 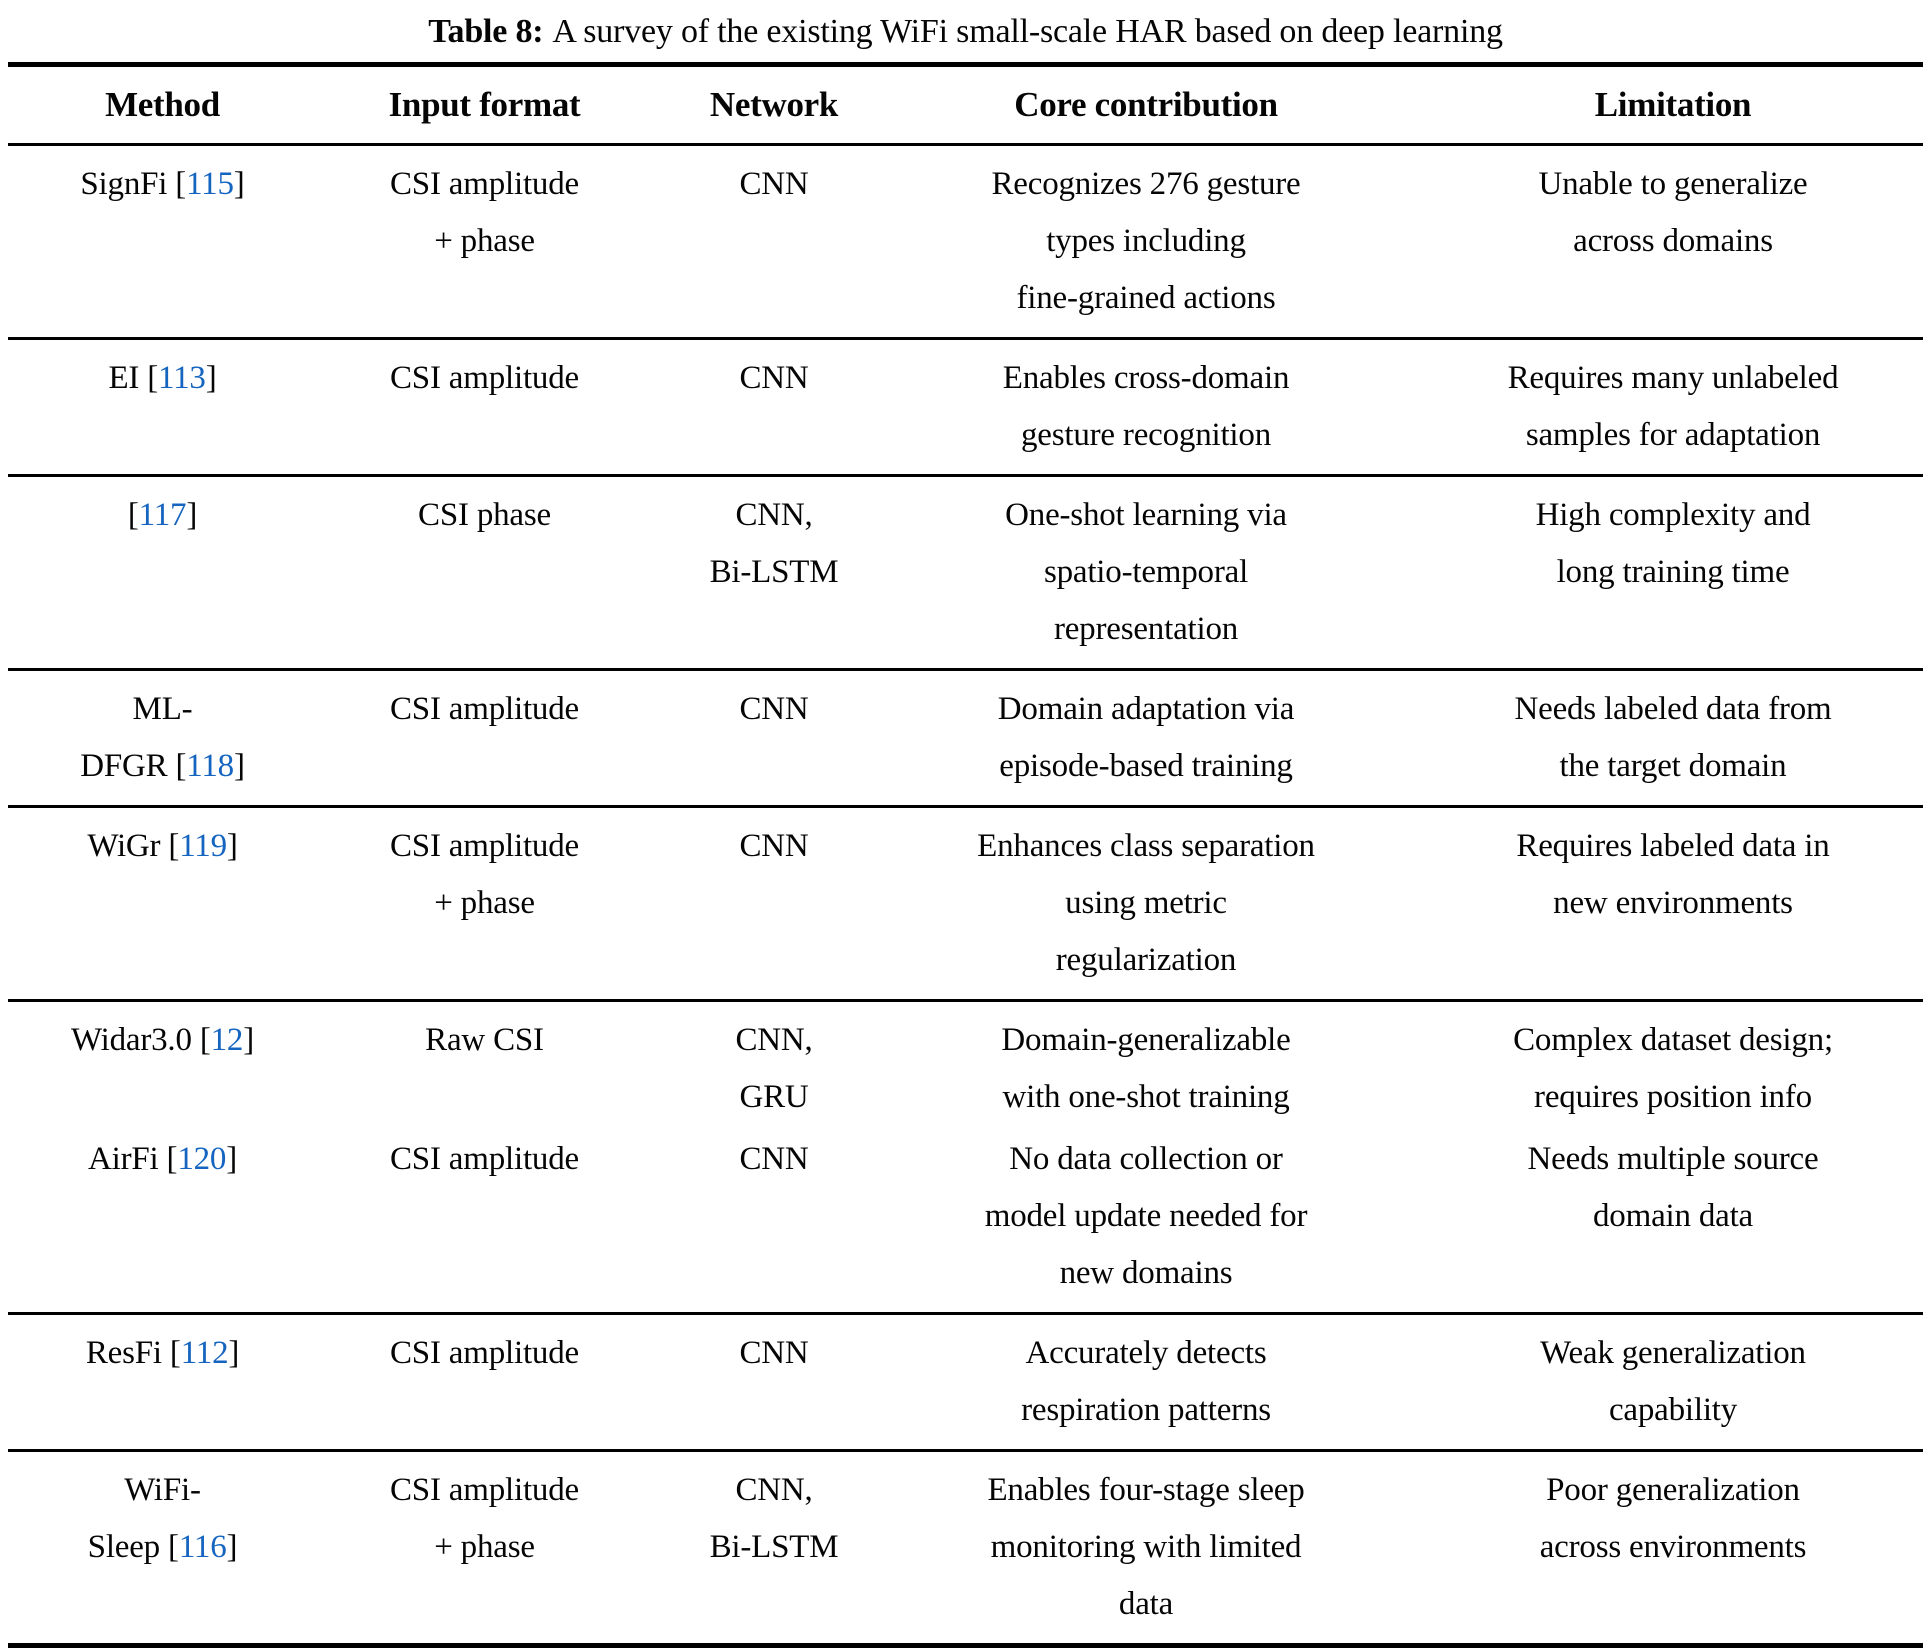 I want to click on text-line: new domains, so click(x=1146, y=1273).